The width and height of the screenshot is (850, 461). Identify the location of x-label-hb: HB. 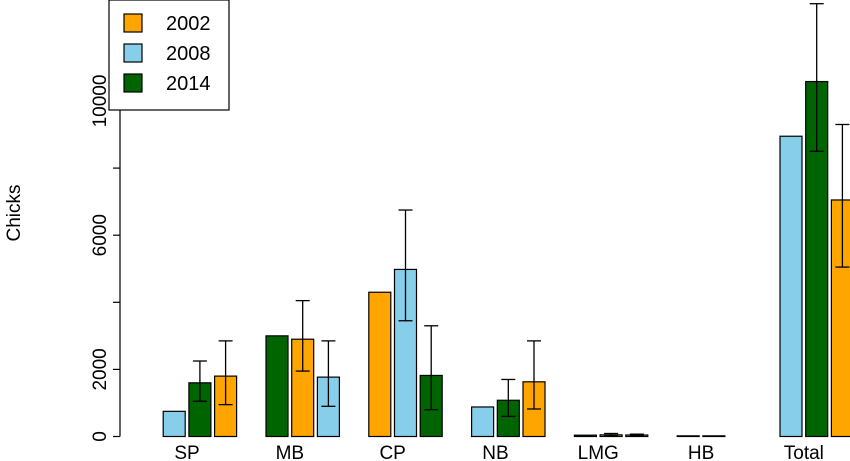
(701, 452).